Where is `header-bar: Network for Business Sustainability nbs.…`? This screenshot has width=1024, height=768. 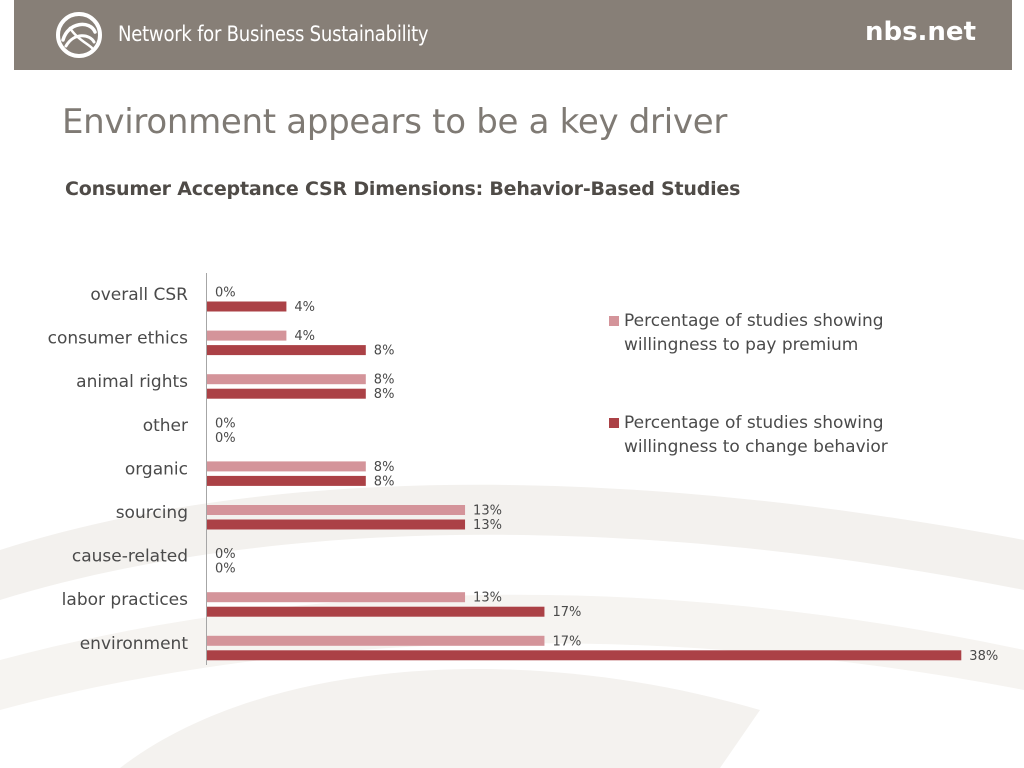
header-bar: Network for Business Sustainability nbs.… is located at coordinates (513, 35).